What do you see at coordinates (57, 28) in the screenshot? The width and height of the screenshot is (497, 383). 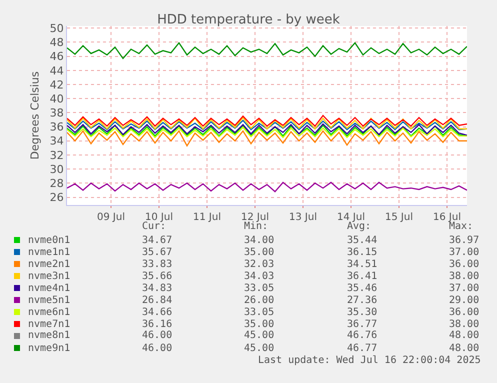 I see `y-tick-label: 50` at bounding box center [57, 28].